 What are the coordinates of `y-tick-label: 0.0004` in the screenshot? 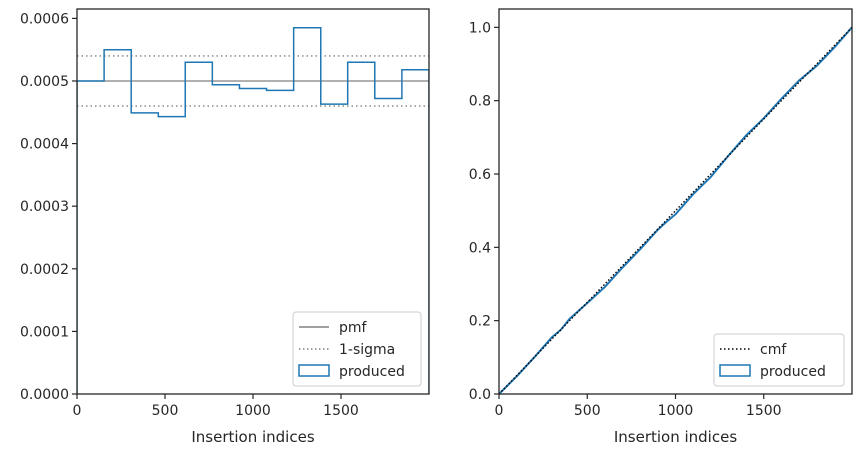 It's located at (44, 145).